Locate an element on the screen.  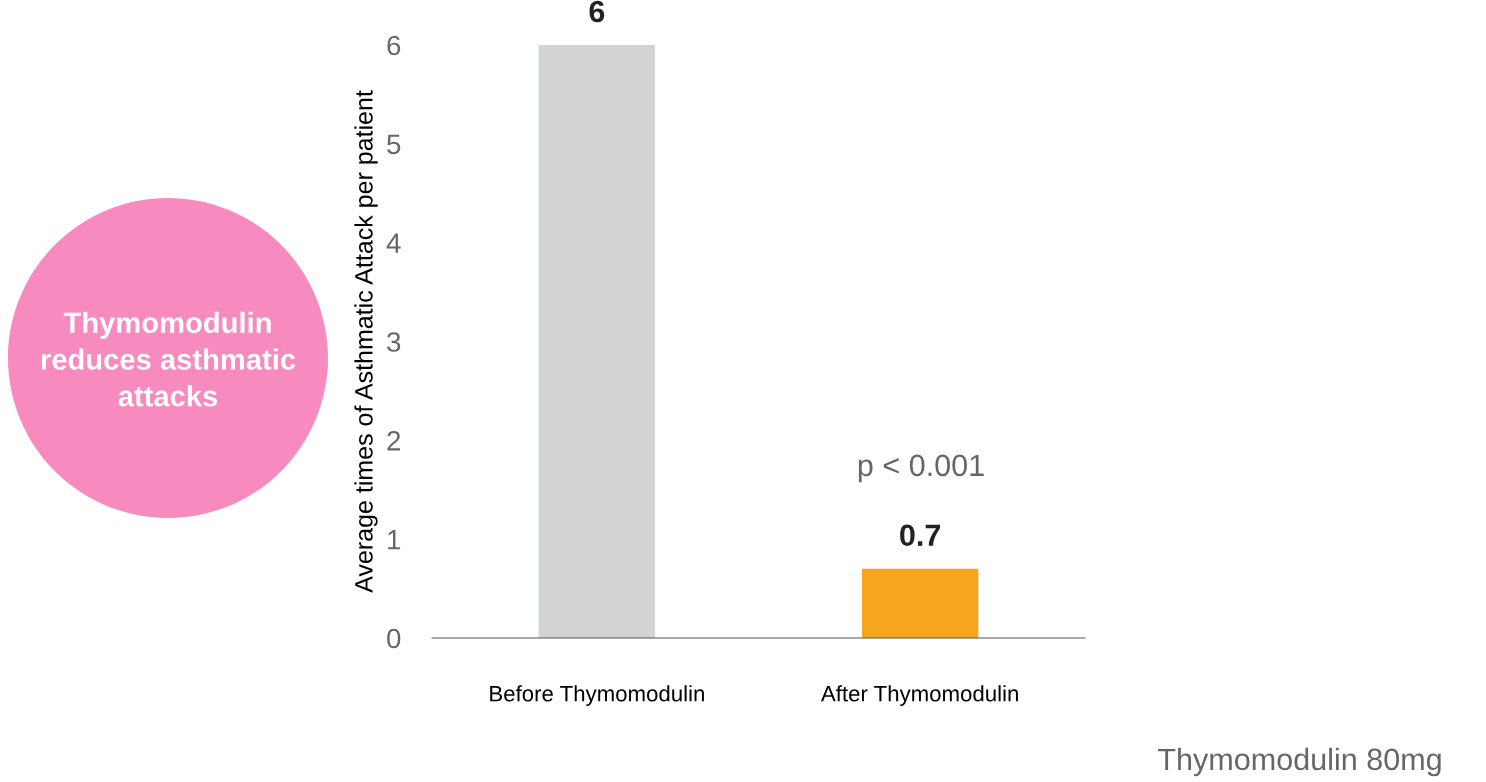
y-tick-label: 3 is located at coordinates (394, 342).